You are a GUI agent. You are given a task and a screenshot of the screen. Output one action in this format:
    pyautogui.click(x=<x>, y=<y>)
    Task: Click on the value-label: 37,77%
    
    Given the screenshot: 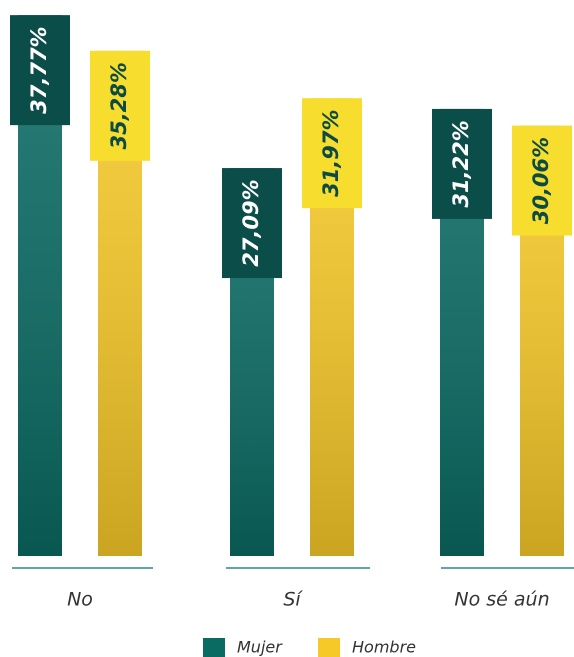 What is the action you would take?
    pyautogui.click(x=39, y=69)
    